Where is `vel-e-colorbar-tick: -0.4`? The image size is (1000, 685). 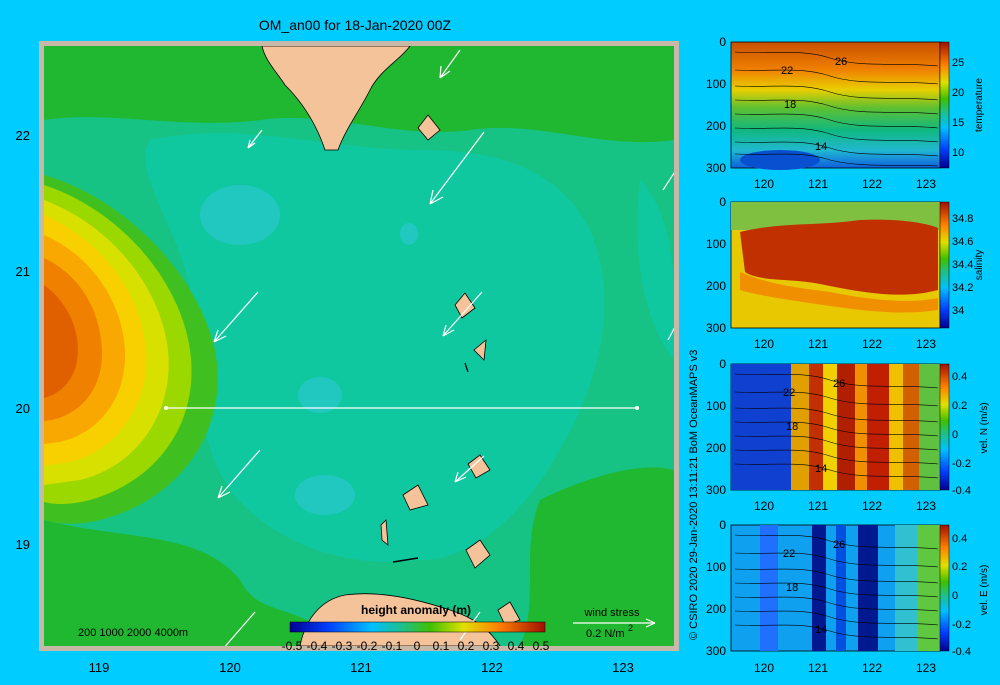 vel-e-colorbar-tick: -0.4 is located at coordinates (961, 652).